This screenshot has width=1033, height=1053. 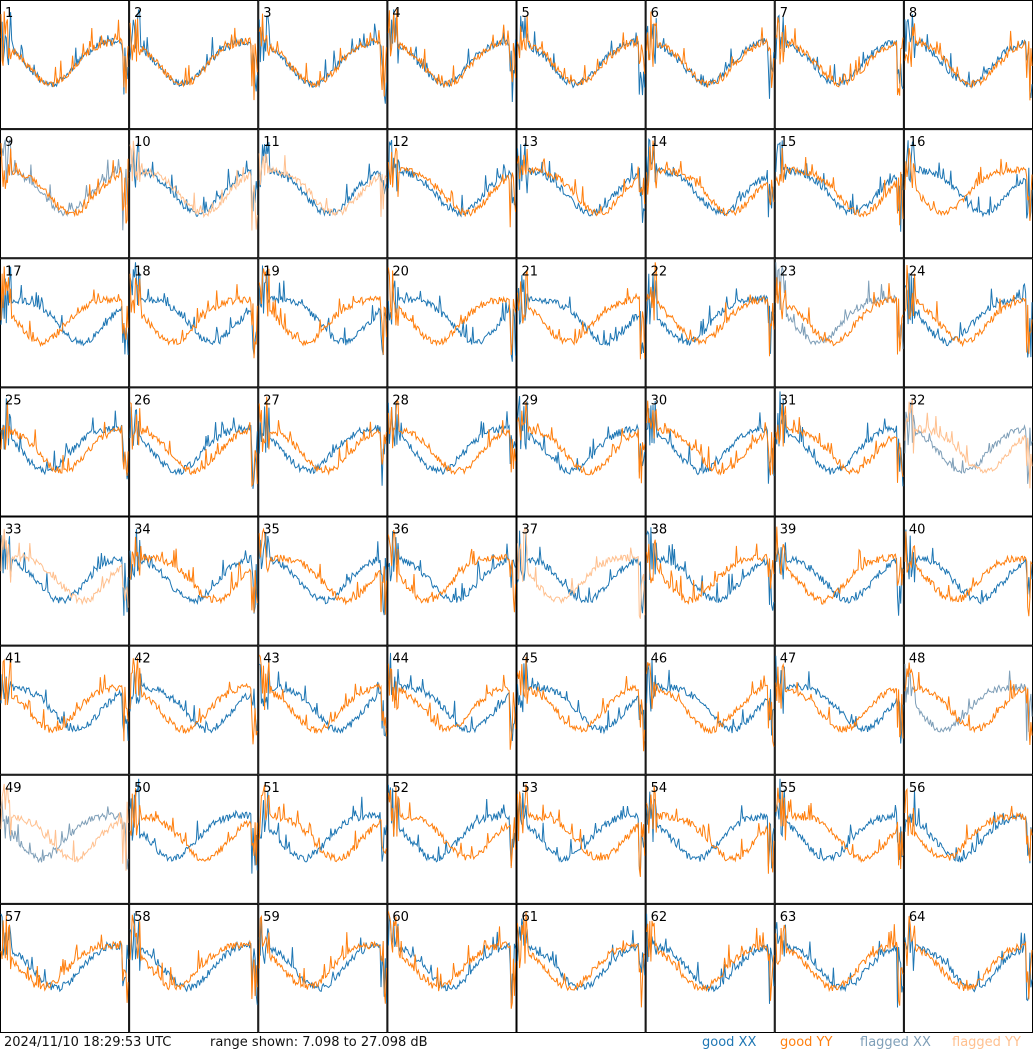 I want to click on panel-50: 50, so click(x=194, y=839).